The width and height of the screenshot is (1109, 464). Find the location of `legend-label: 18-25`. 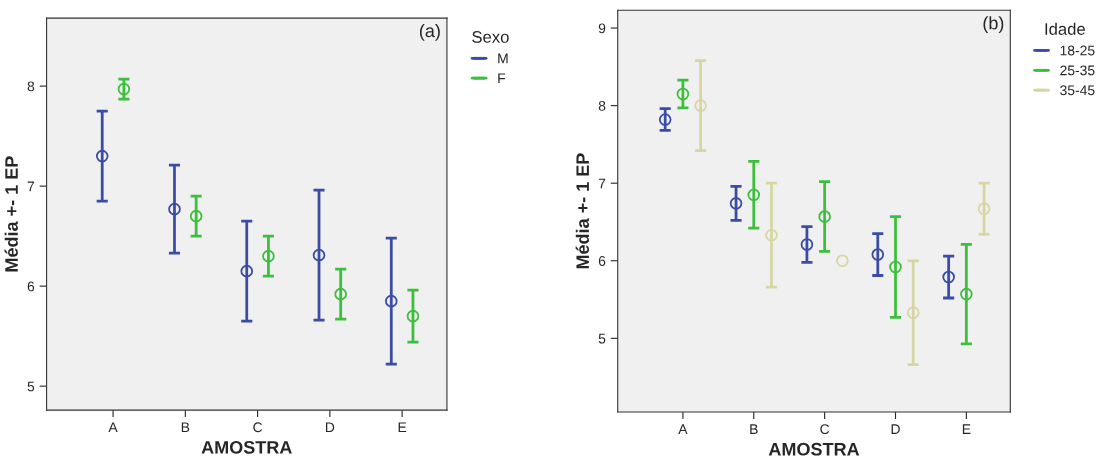

legend-label: 18-25 is located at coordinates (1077, 50).